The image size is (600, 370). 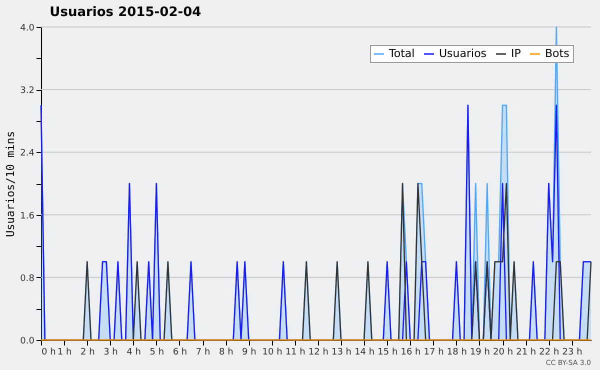 What do you see at coordinates (410, 353) in the screenshot?
I see `x-tick-label: 16 h` at bounding box center [410, 353].